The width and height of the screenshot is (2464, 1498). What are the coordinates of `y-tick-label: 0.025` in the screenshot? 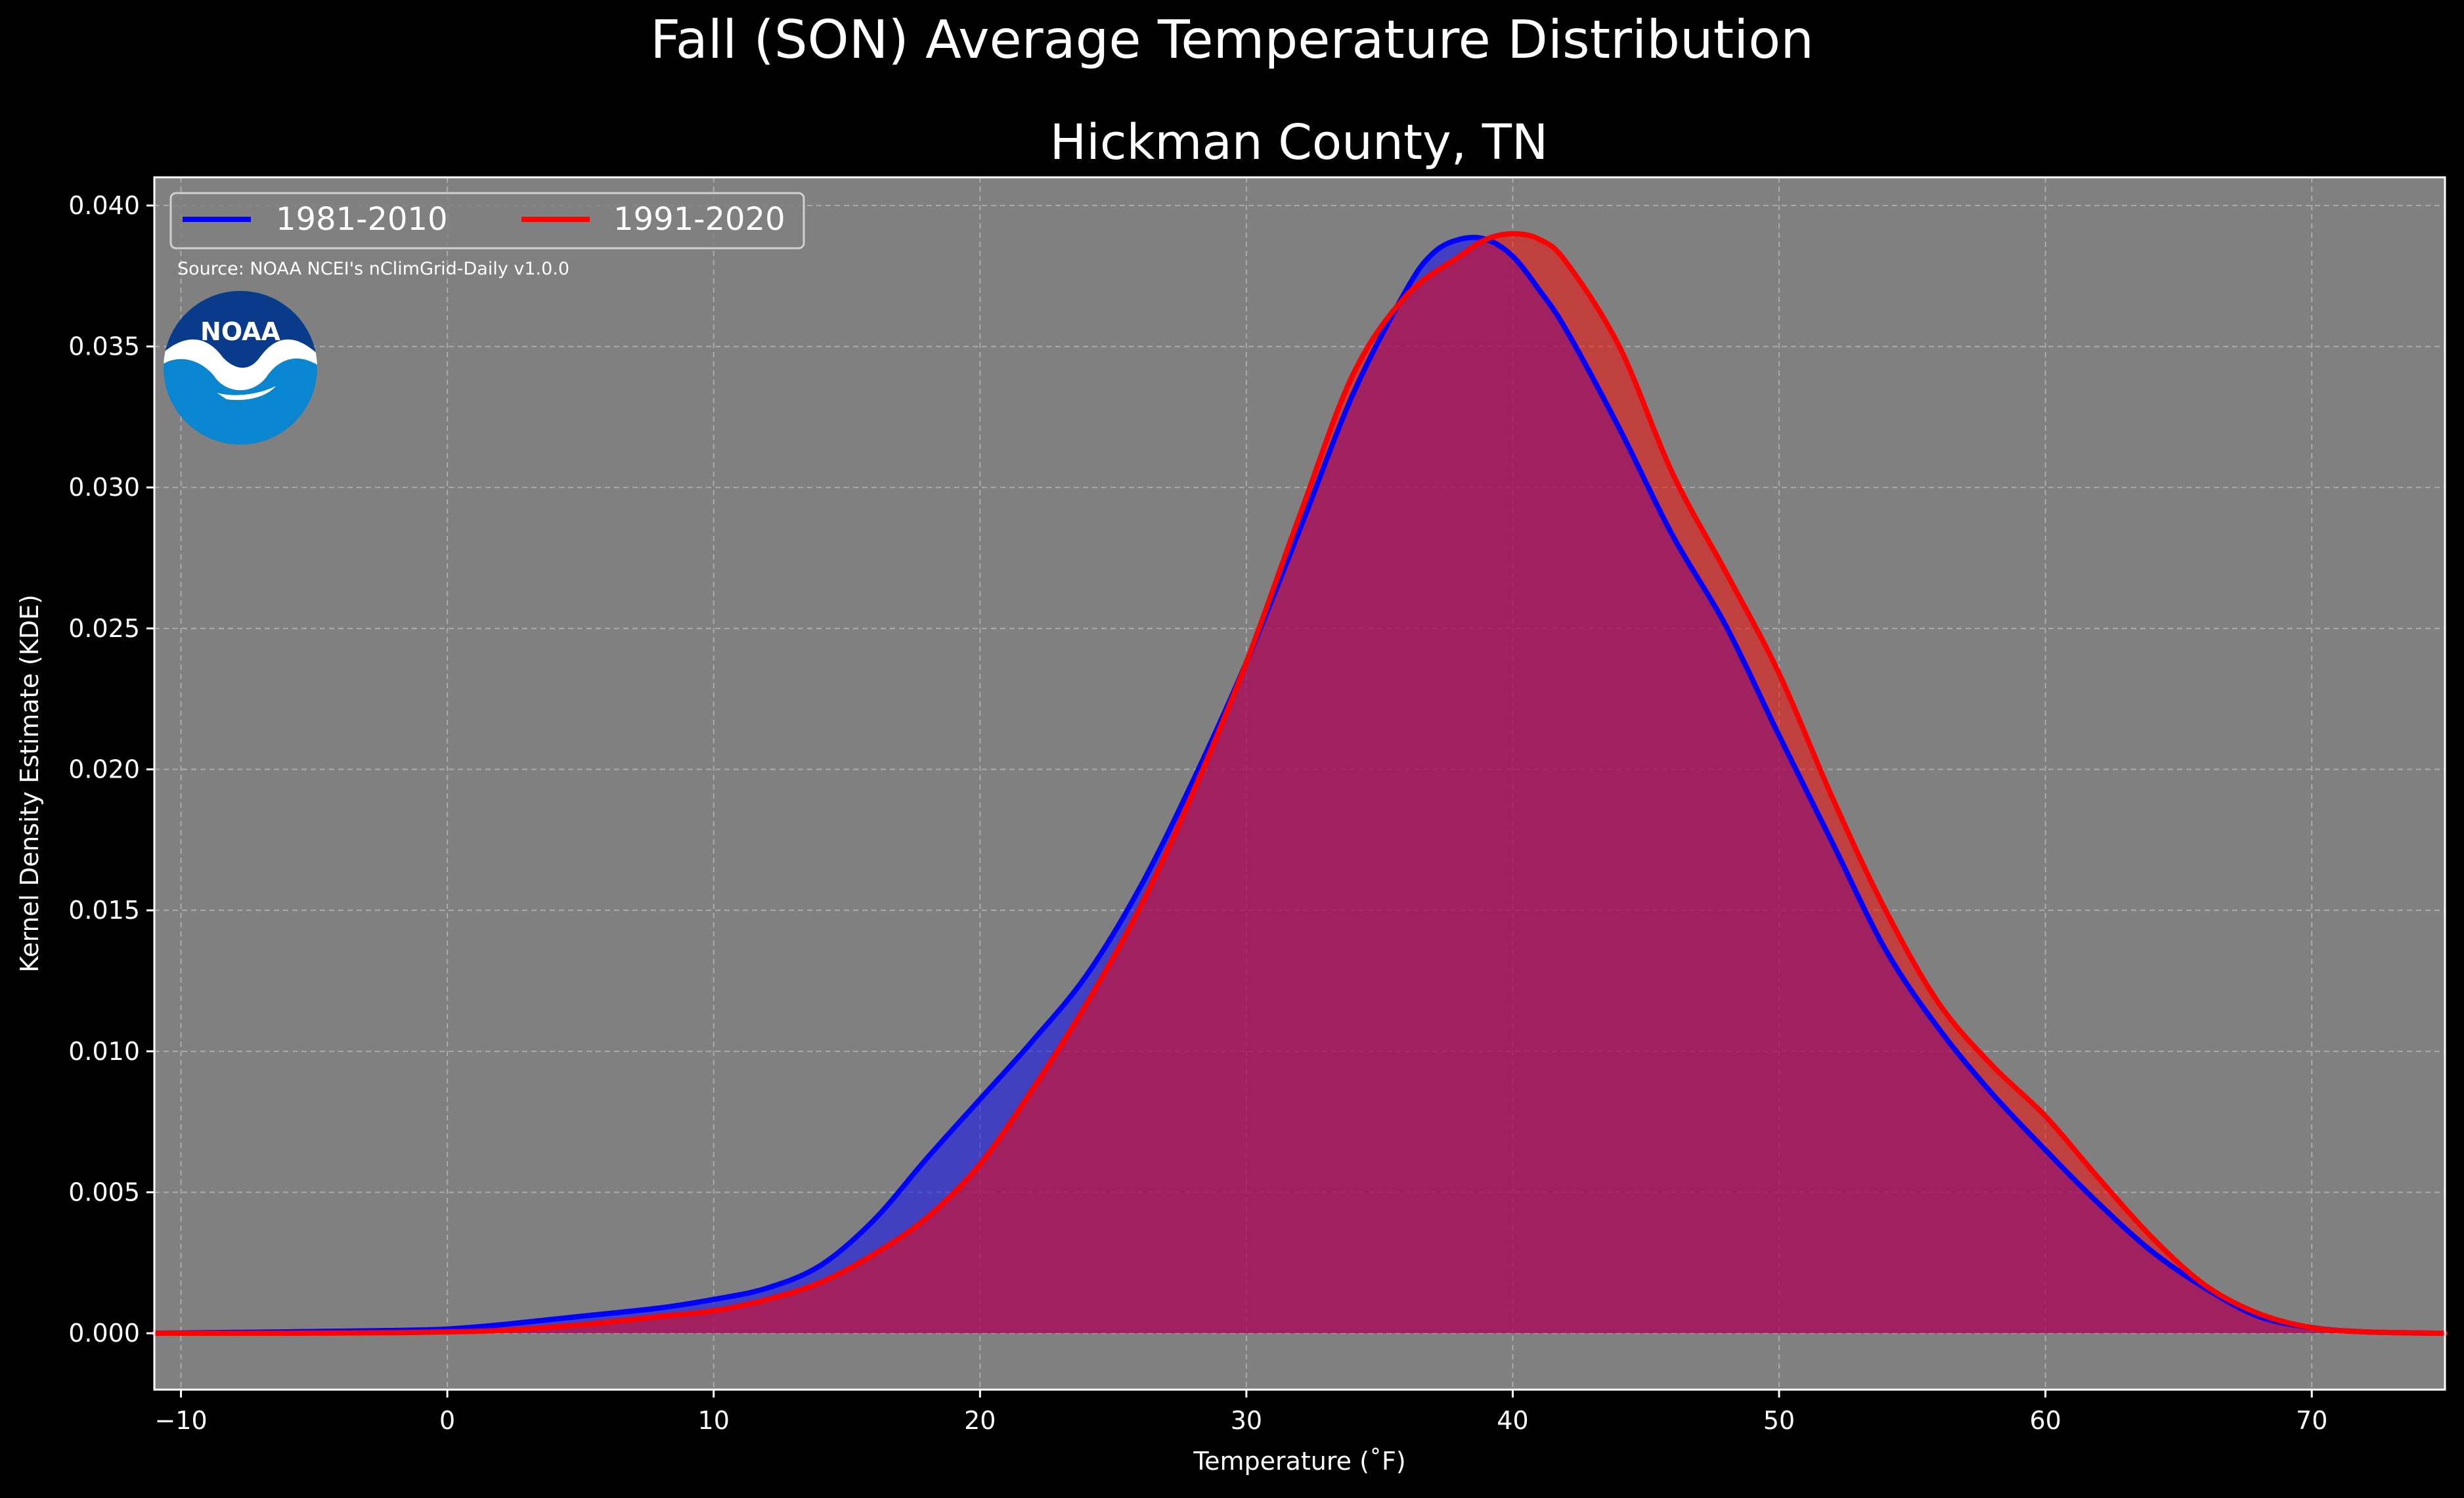 It's located at (104, 628).